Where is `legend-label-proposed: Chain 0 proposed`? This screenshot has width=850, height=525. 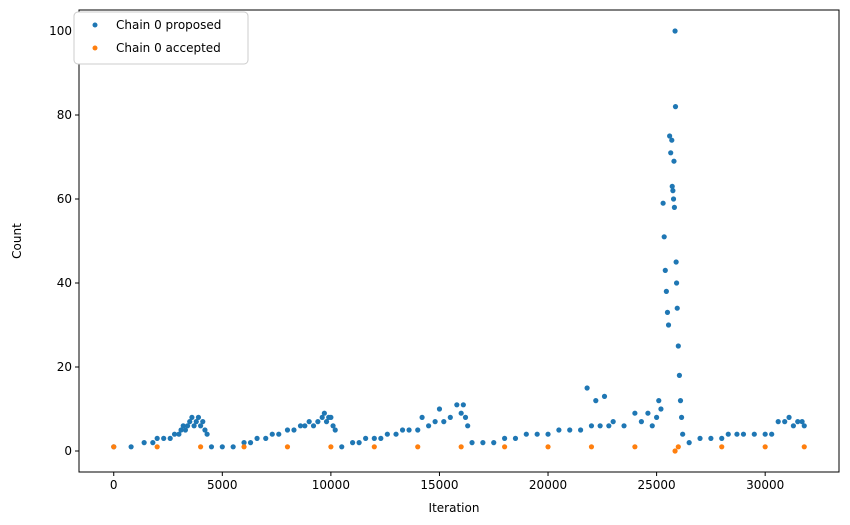 legend-label-proposed: Chain 0 proposed is located at coordinates (168, 25).